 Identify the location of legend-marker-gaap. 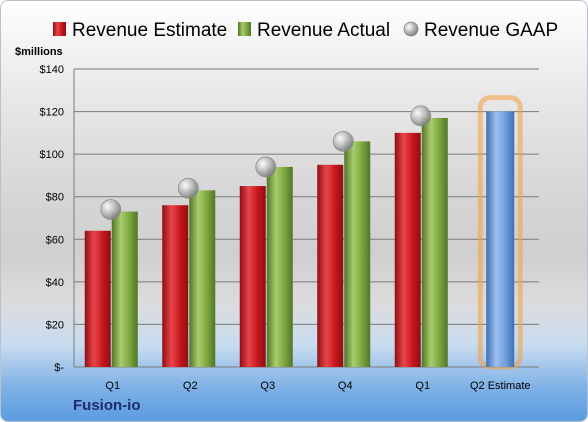
(411, 29).